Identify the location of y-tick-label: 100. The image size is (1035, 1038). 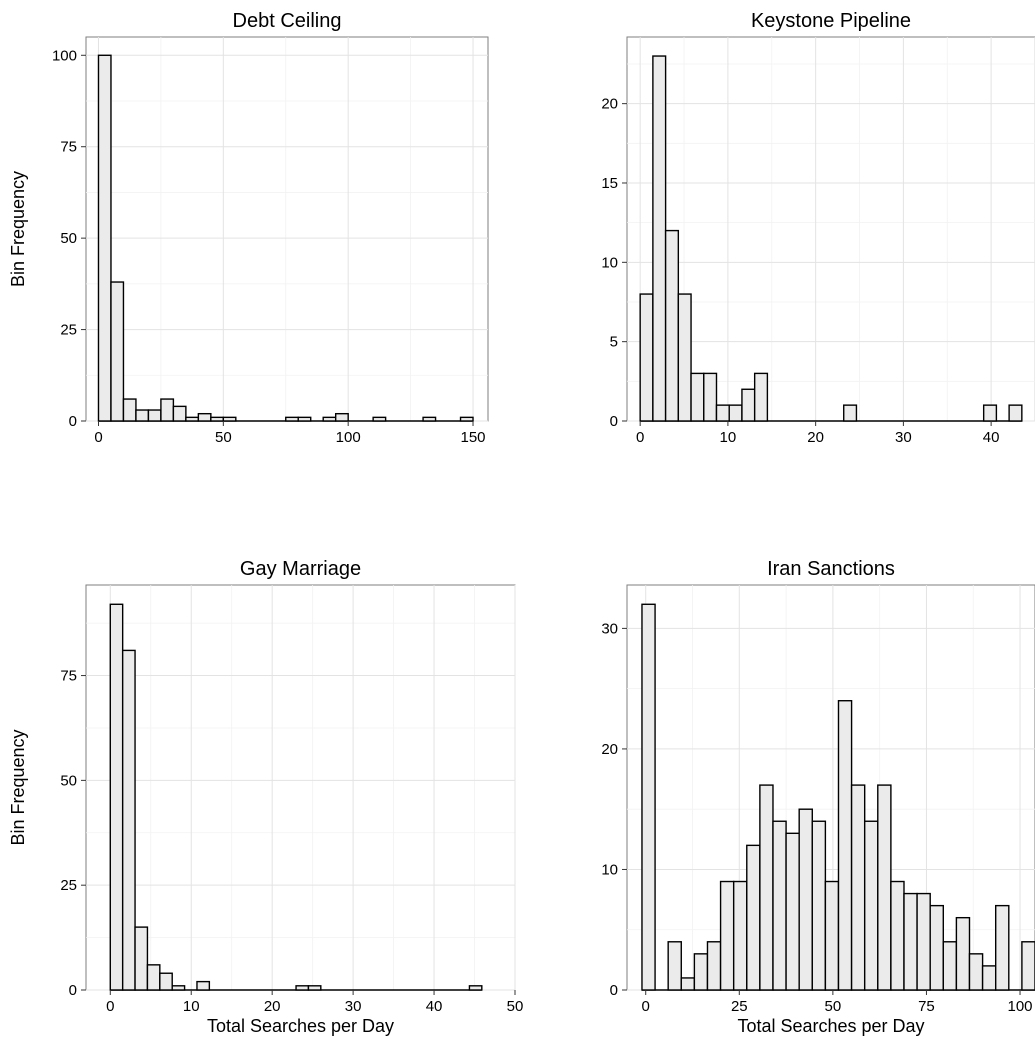
(64, 55).